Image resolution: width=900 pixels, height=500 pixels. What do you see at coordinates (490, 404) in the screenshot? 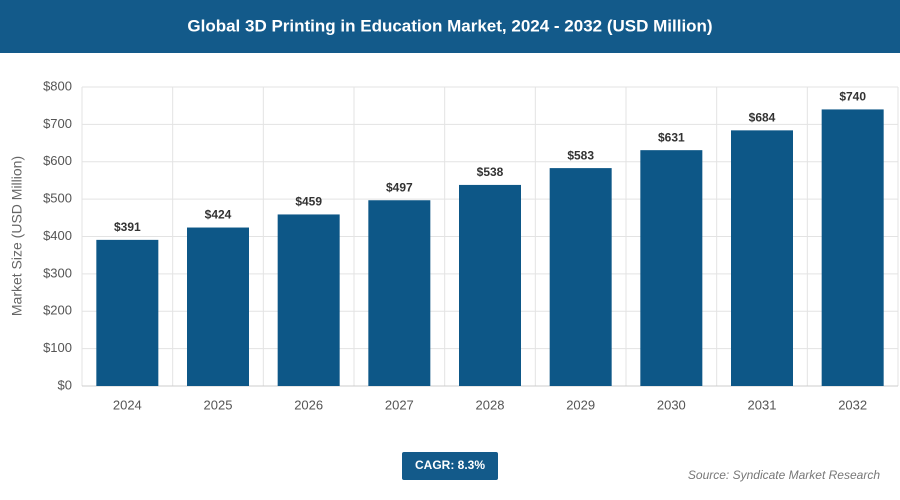
I see `x-tick-label: 2028` at bounding box center [490, 404].